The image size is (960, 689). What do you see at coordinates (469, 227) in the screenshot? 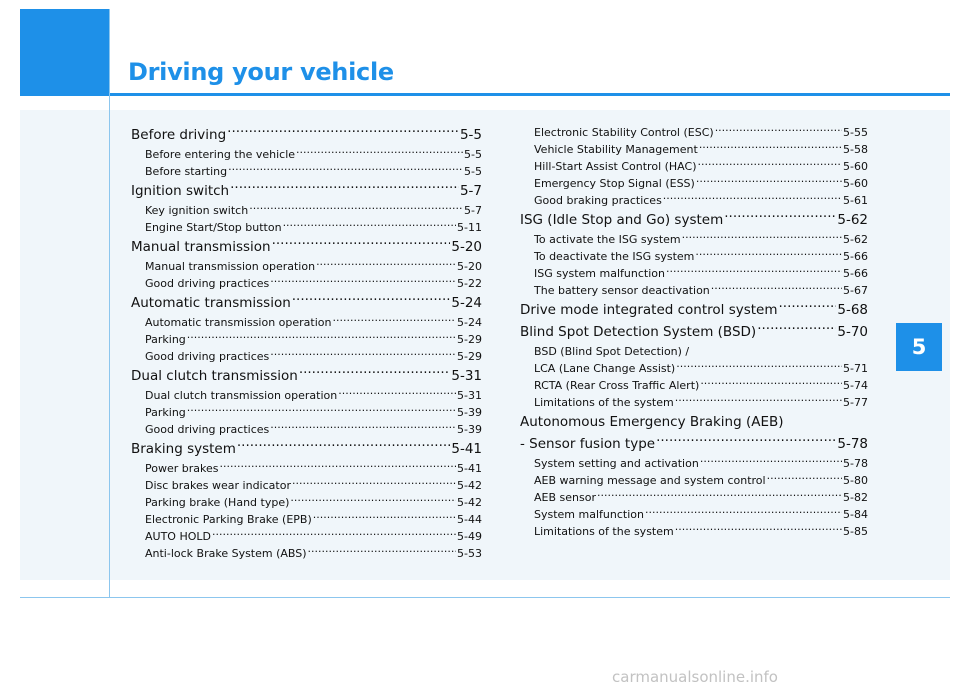
I see `toc-entry-page: 5-11` at bounding box center [469, 227].